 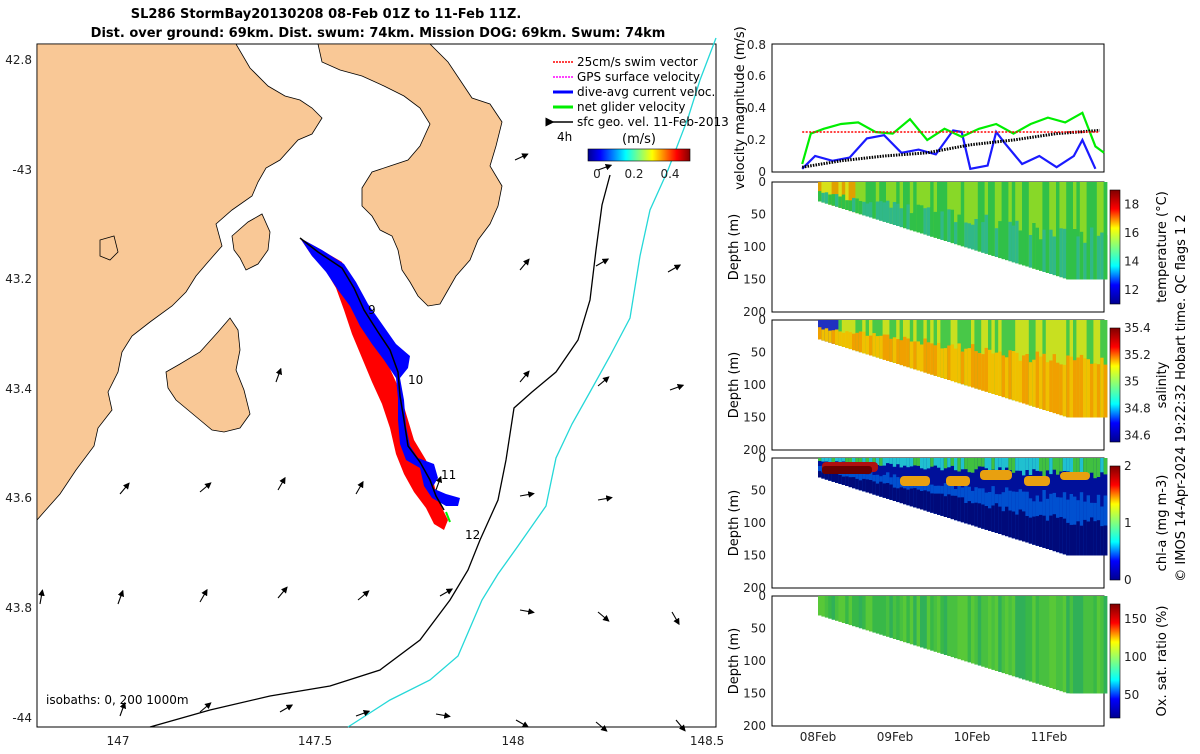 I want to click on colorbar-tick: 0.4, so click(x=669, y=174).